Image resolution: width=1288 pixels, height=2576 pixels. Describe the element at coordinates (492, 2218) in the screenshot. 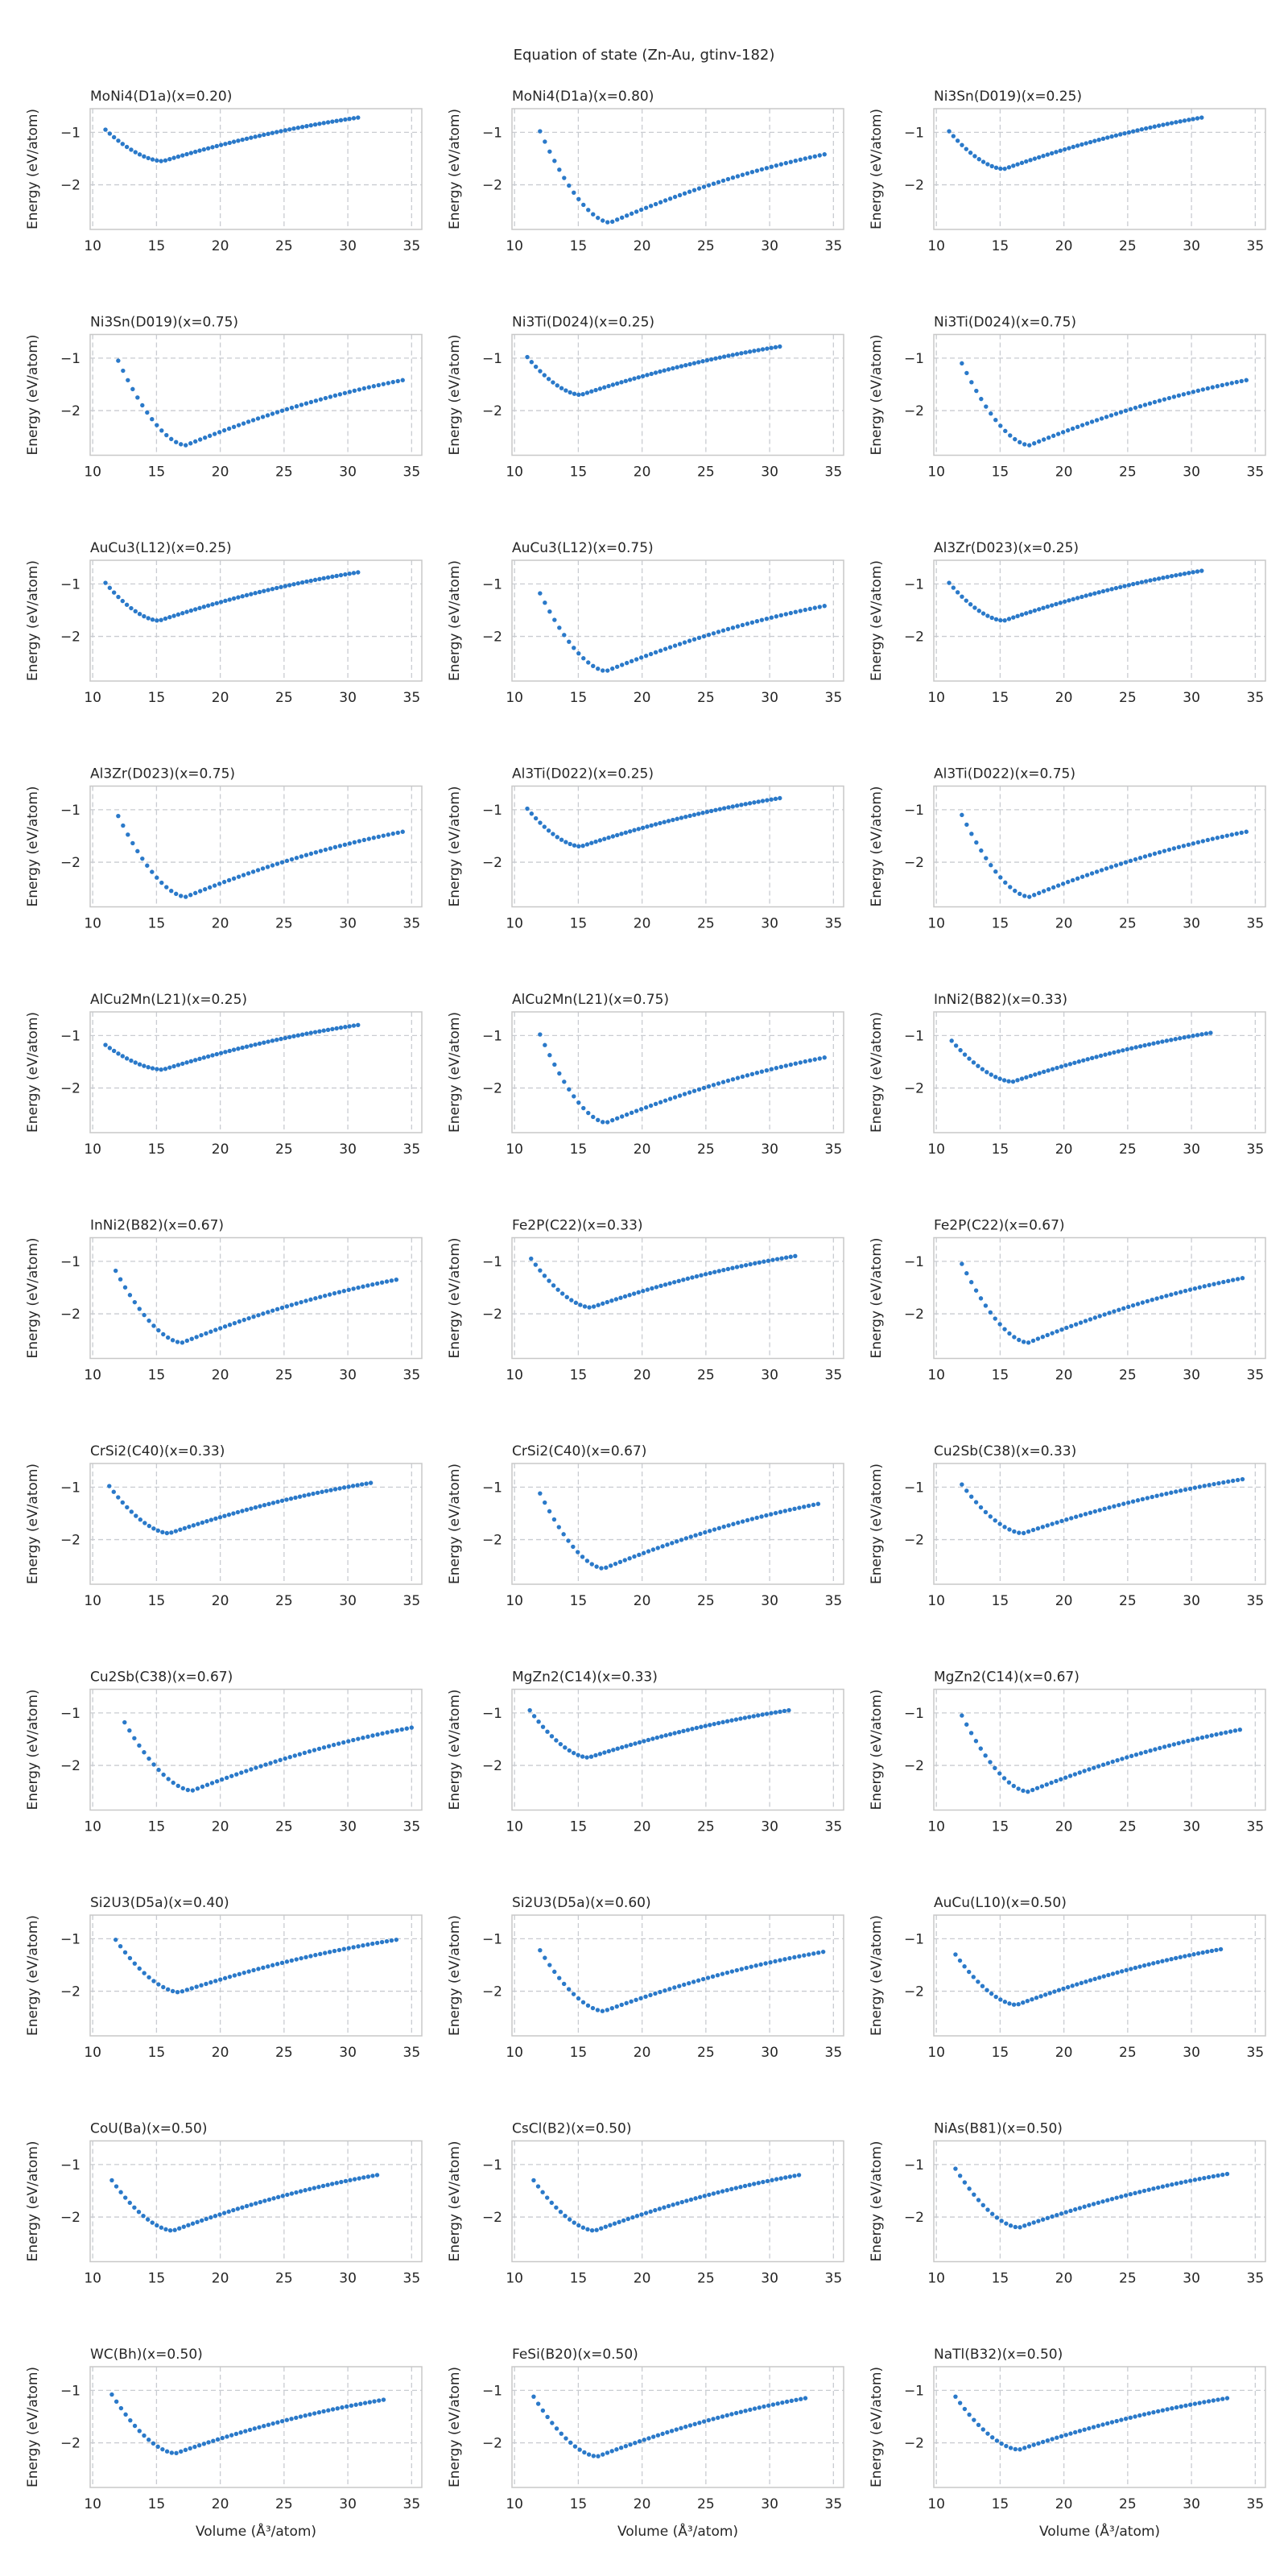

I see `y-tick-label: −2` at that location.